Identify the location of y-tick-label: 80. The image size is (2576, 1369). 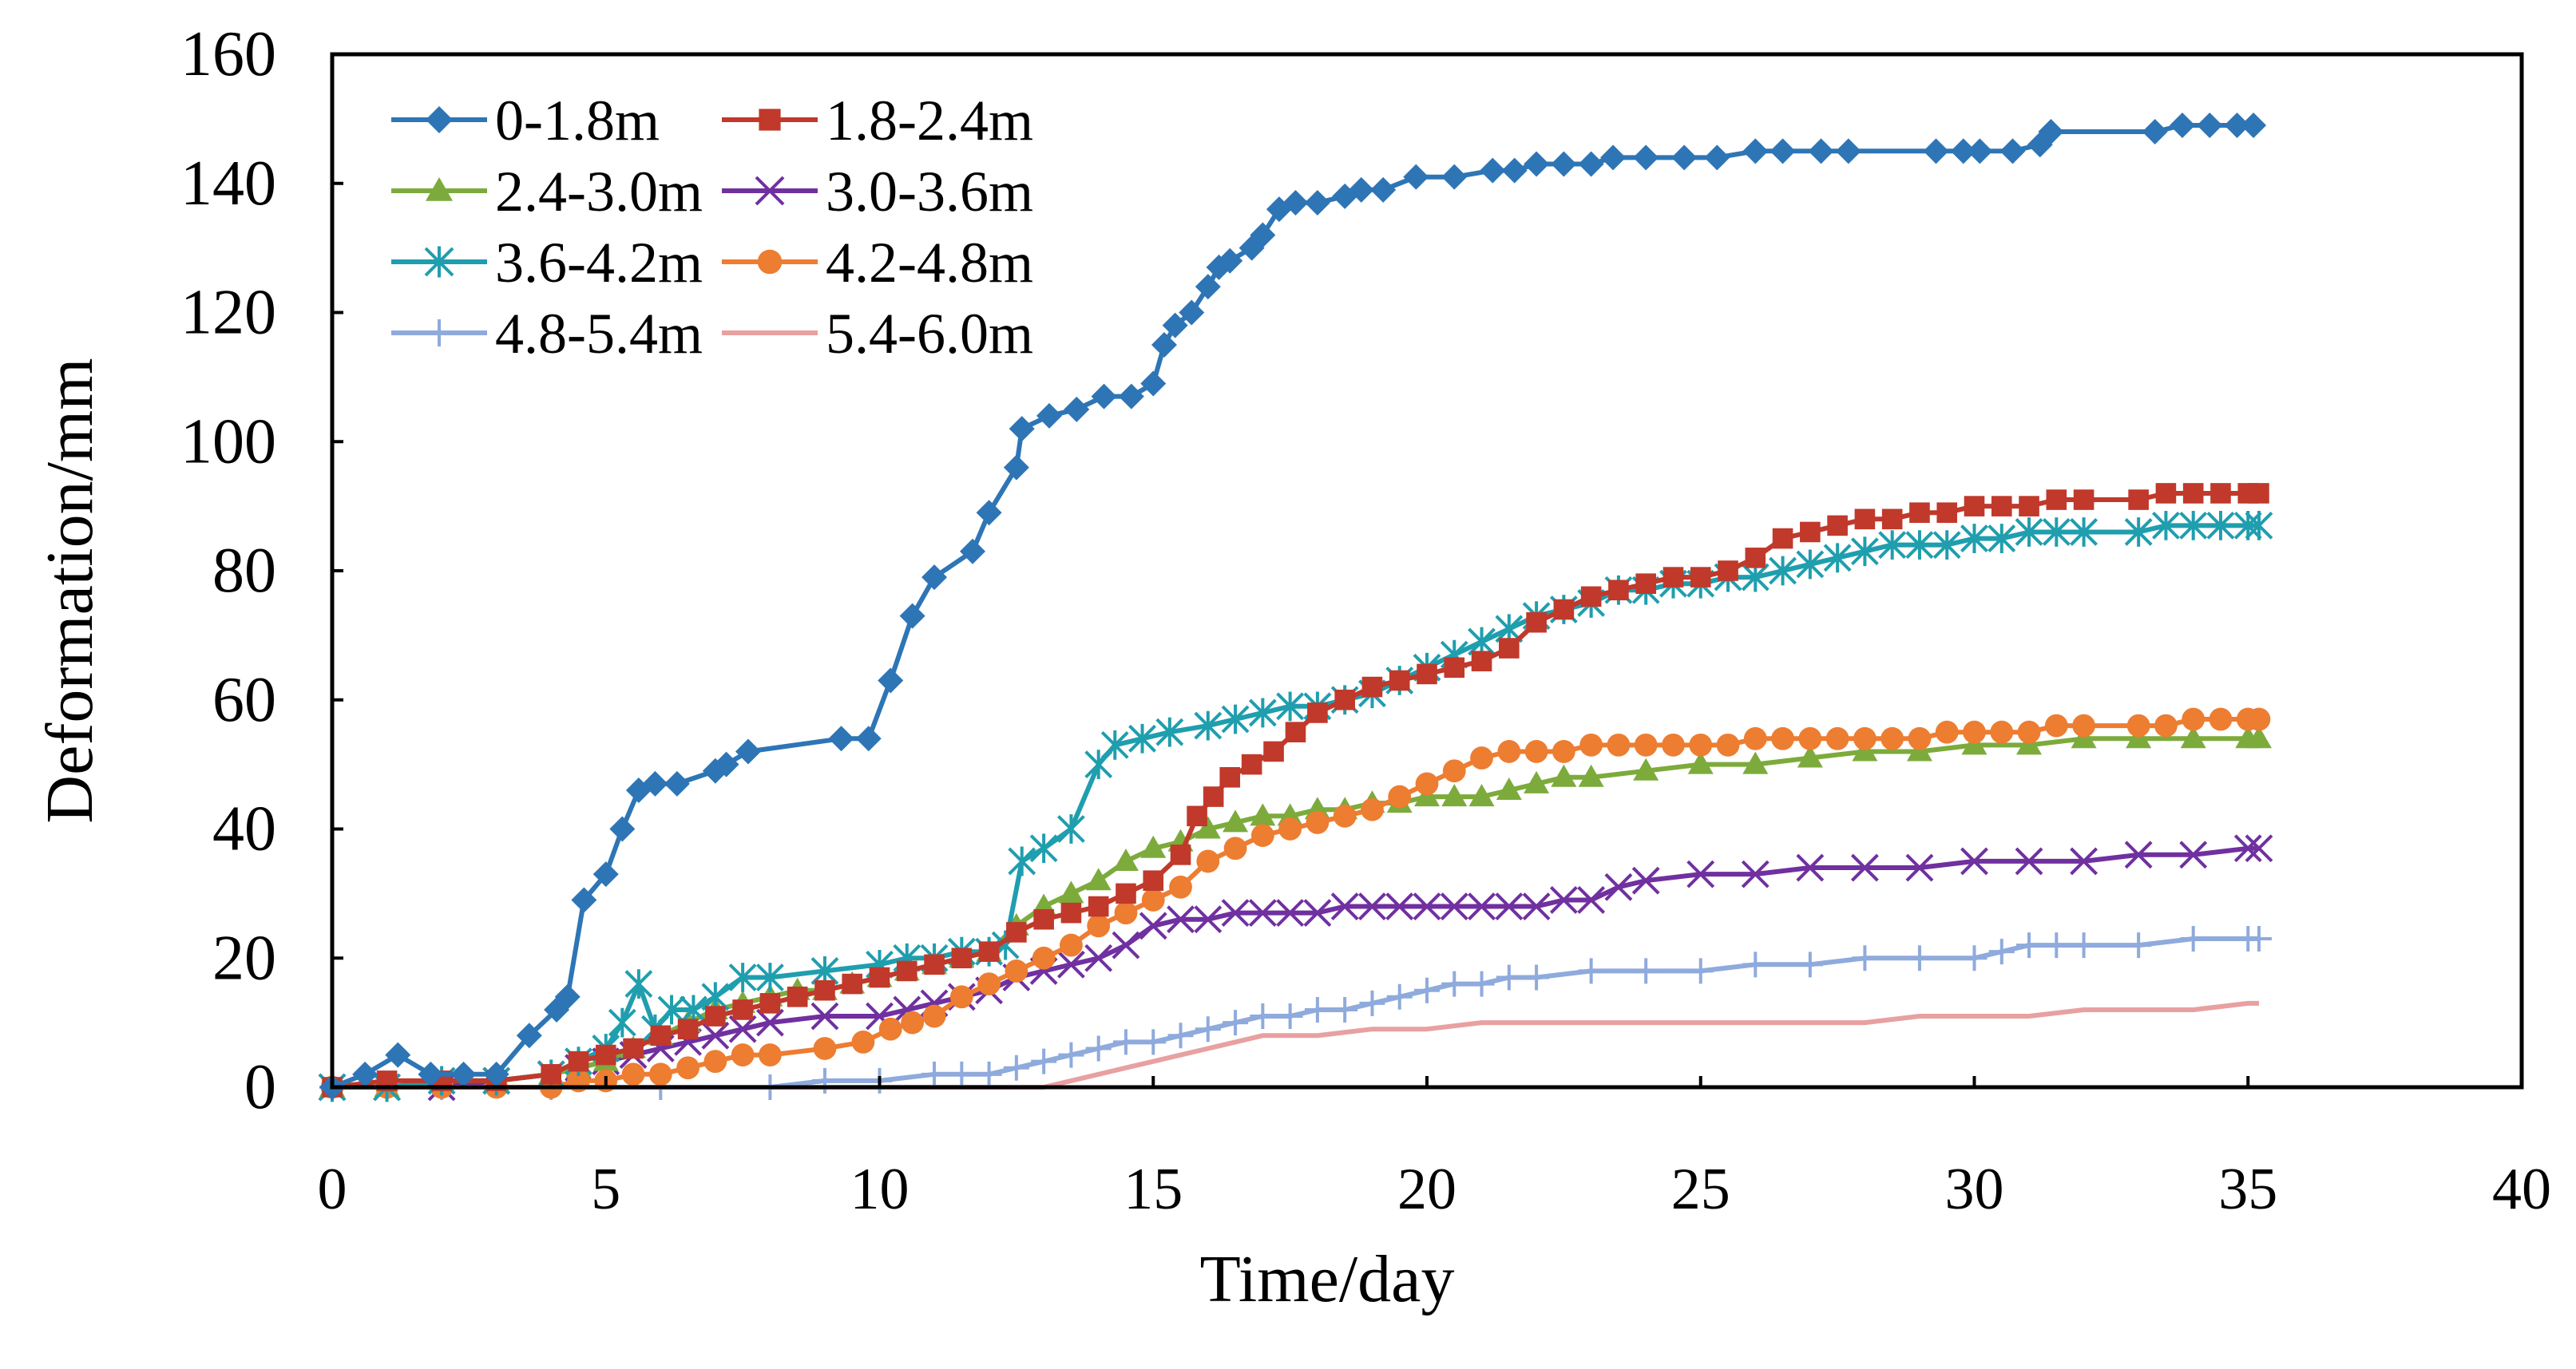
(244, 571).